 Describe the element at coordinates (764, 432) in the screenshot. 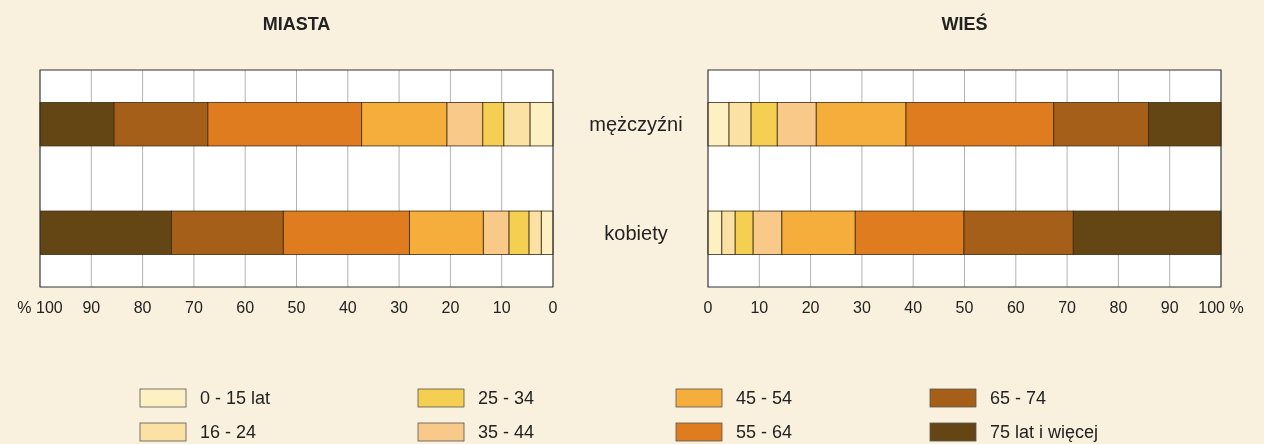

I see `legend-label: 55 - 64` at that location.